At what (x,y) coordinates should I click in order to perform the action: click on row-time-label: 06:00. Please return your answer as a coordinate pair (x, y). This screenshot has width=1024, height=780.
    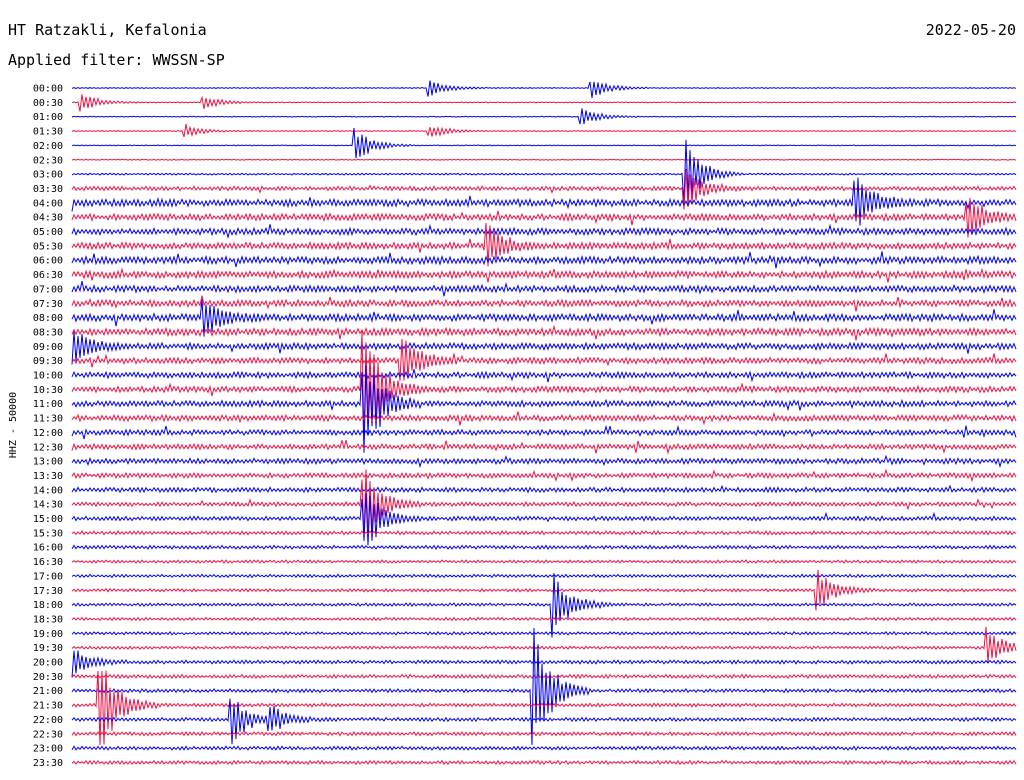
    Looking at the image, I should click on (48, 261).